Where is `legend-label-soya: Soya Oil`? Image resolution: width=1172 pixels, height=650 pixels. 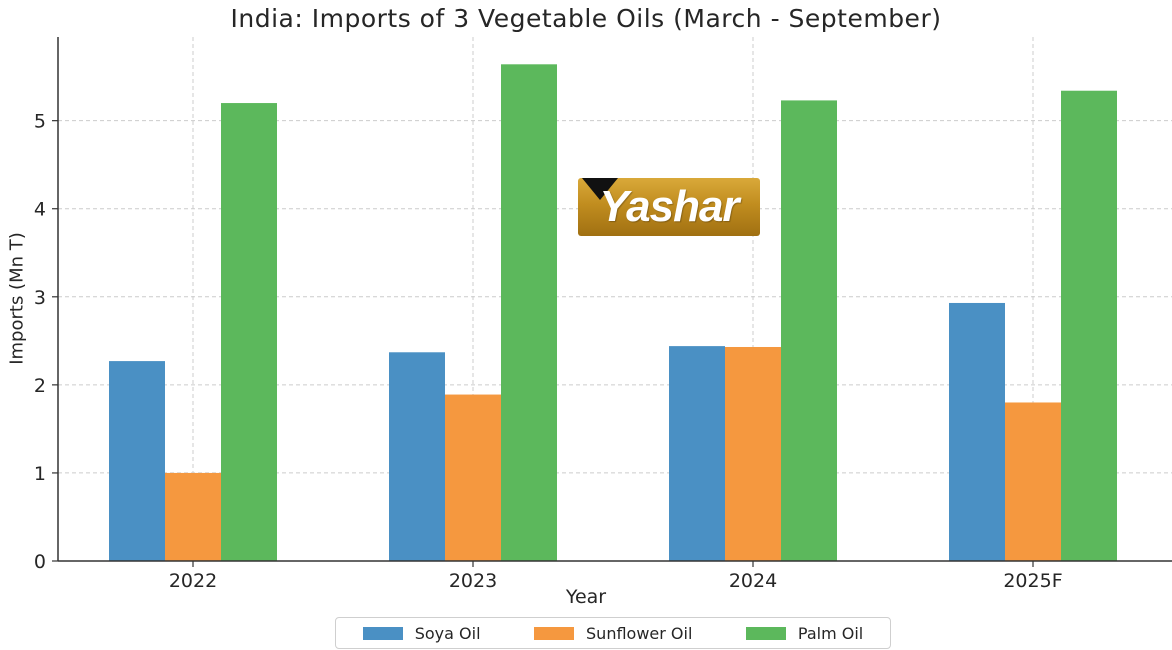 legend-label-soya: Soya Oil is located at coordinates (447, 633).